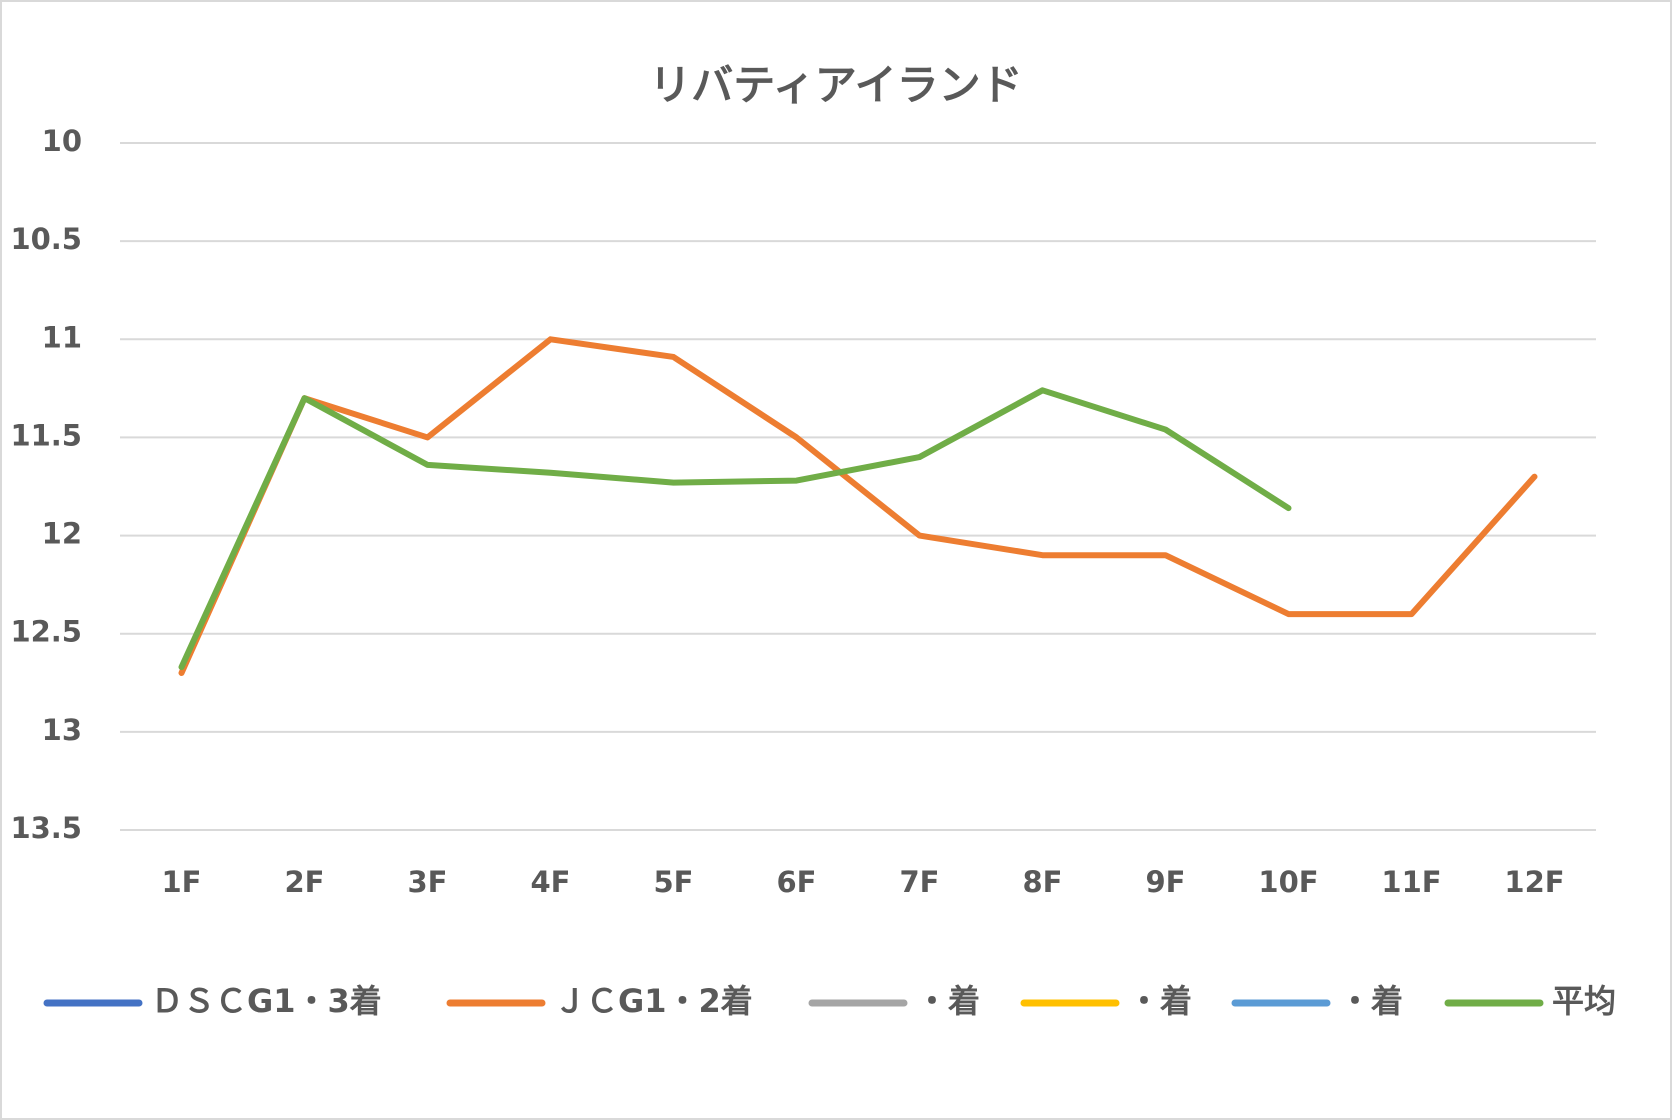 The height and width of the screenshot is (1120, 1672). What do you see at coordinates (1043, 882) in the screenshot?
I see `x-tick-label: 8F` at bounding box center [1043, 882].